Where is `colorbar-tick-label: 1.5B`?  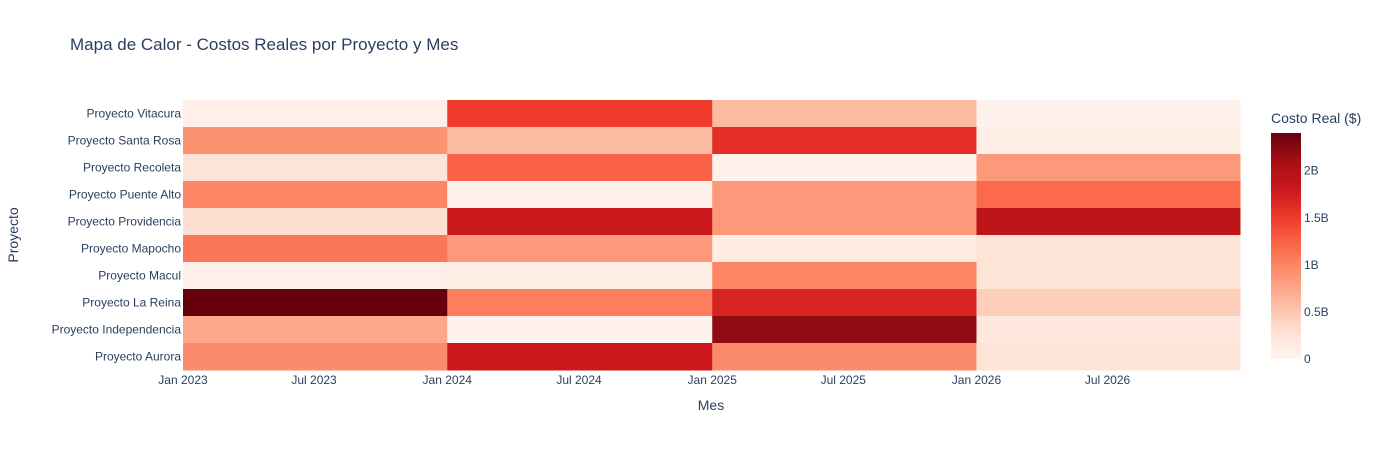 colorbar-tick-label: 1.5B is located at coordinates (1316, 218).